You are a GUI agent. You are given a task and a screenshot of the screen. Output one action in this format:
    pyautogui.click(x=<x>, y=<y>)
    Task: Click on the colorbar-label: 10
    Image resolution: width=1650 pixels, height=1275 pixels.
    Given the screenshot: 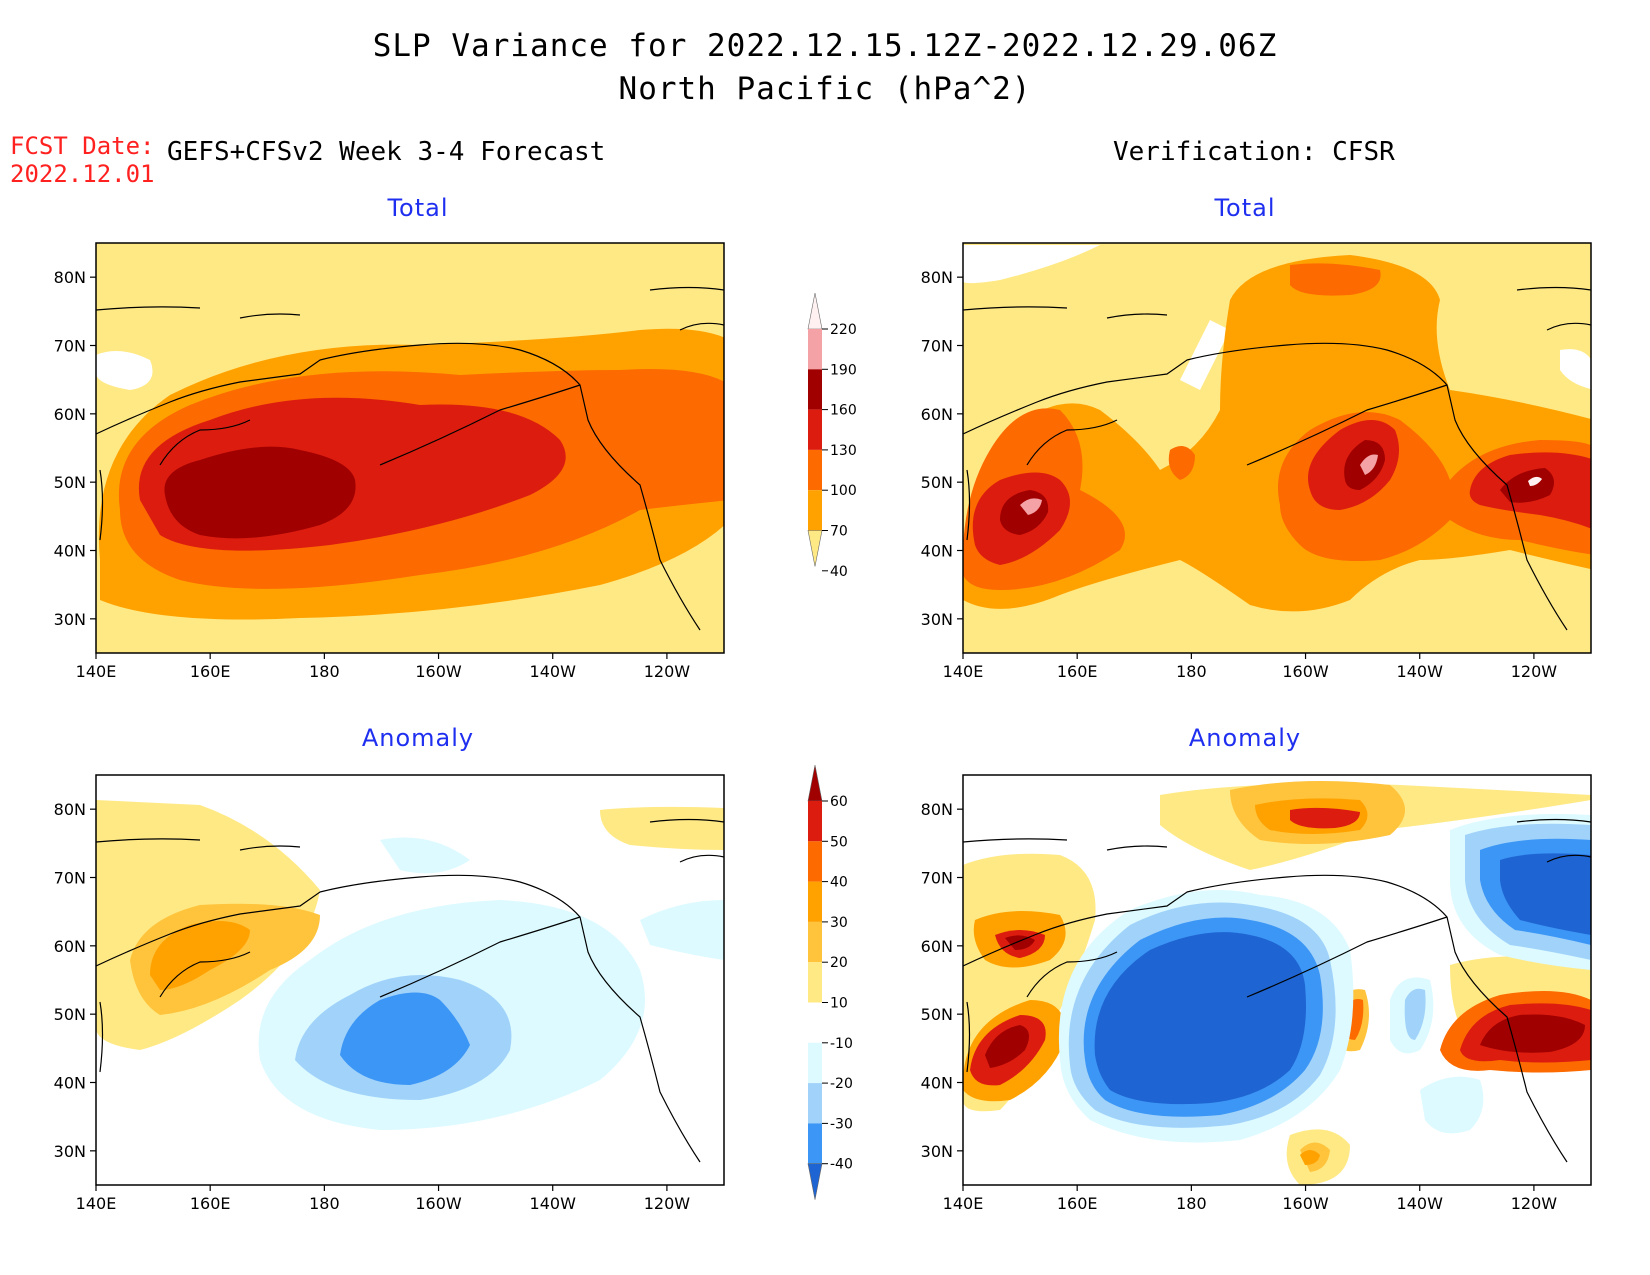 What is the action you would take?
    pyautogui.click(x=839, y=1004)
    